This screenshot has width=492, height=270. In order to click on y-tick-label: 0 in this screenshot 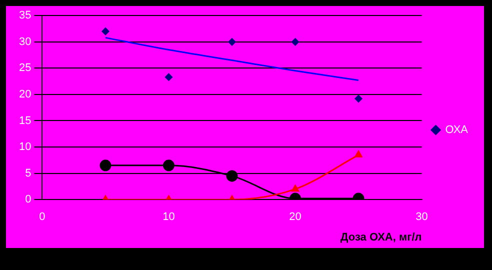, I will do `click(28, 200)`.